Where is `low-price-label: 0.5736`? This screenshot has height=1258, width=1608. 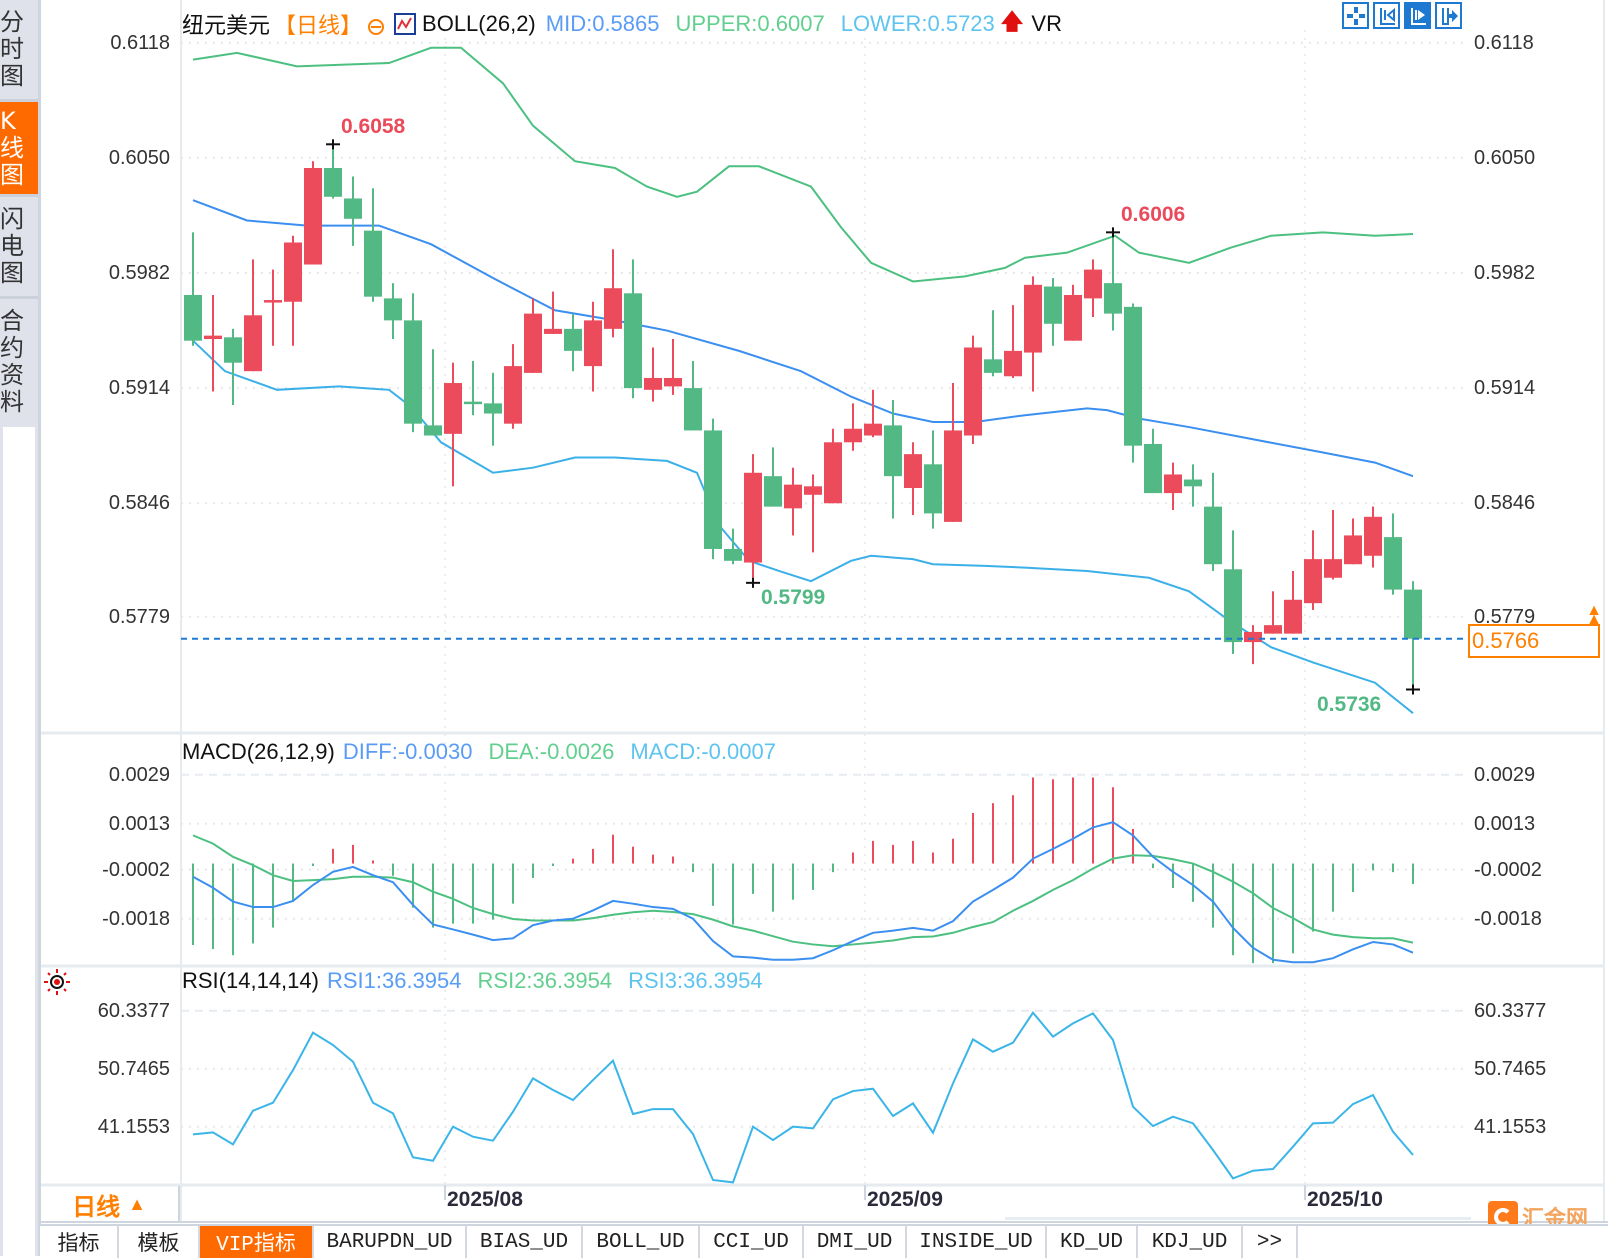
low-price-label: 0.5736 is located at coordinates (1349, 704).